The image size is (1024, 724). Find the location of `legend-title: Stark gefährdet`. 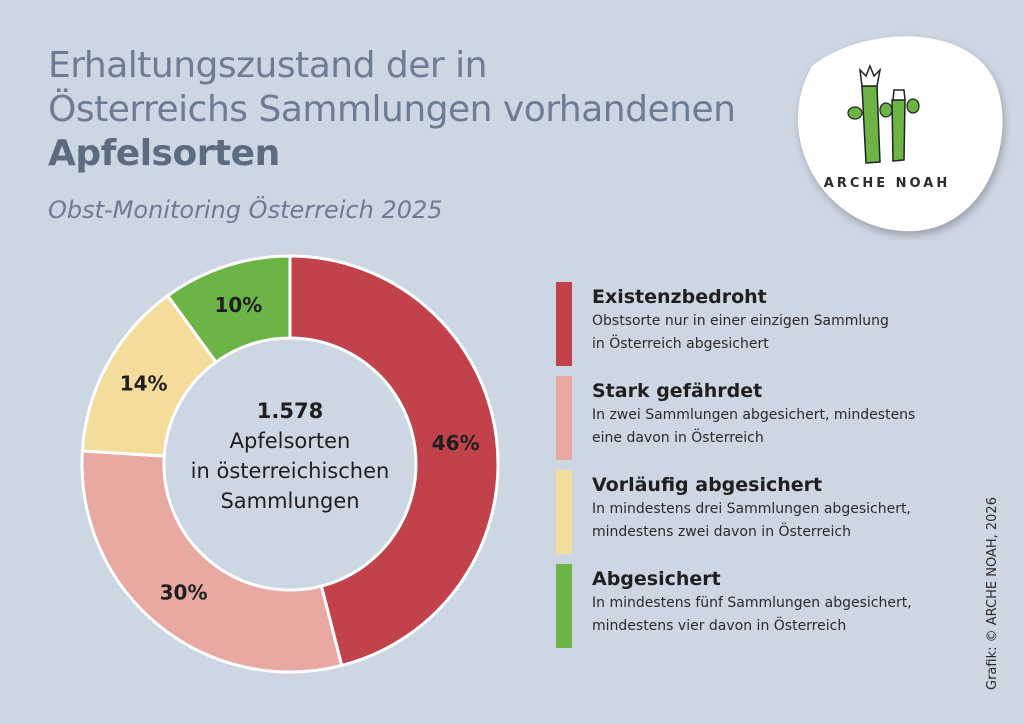

legend-title: Stark gefährdet is located at coordinates (677, 391).